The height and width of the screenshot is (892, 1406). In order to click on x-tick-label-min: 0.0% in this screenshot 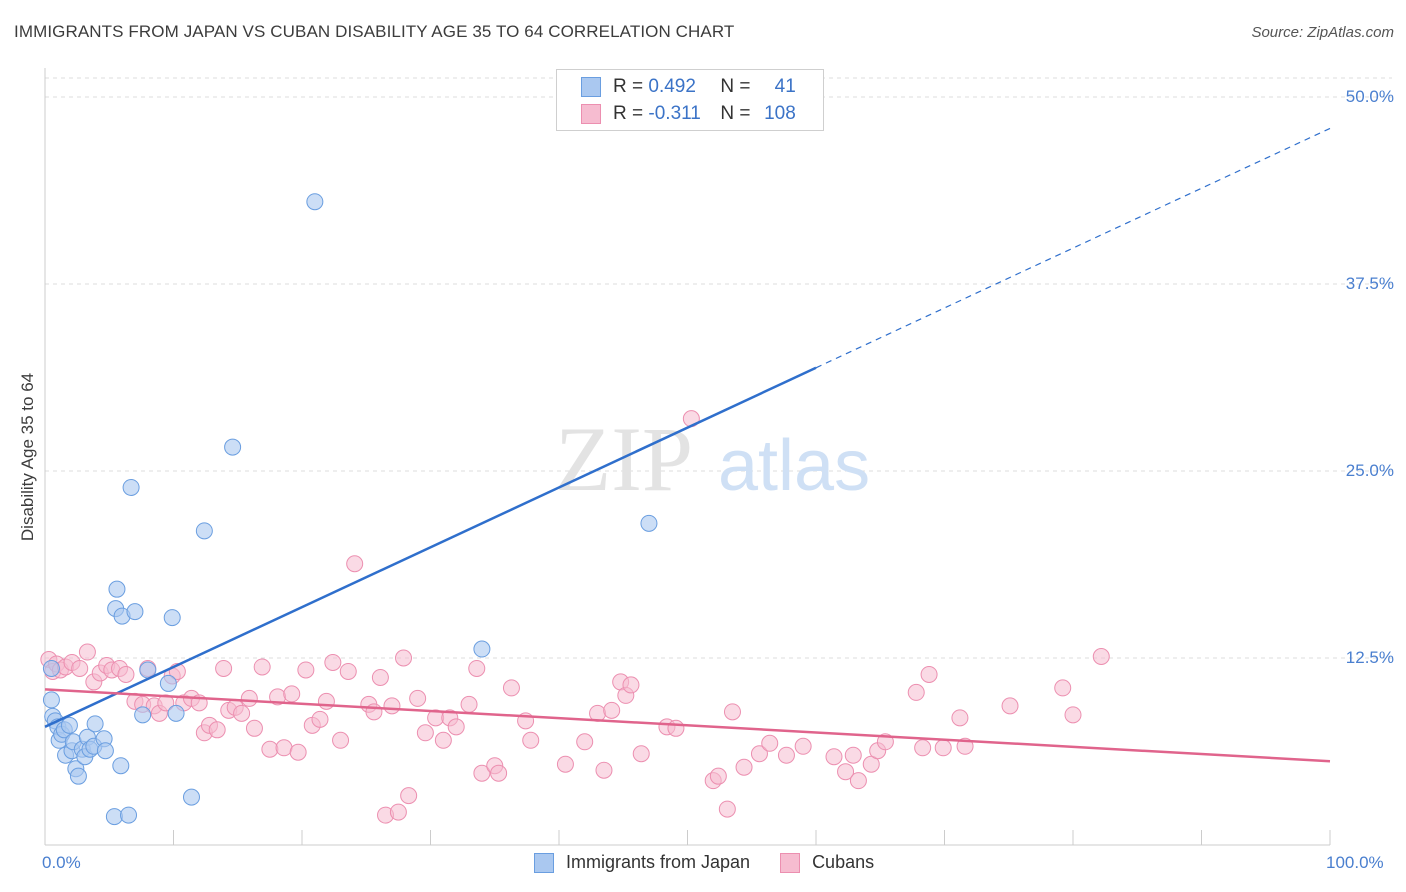, I will do `click(61, 862)`.